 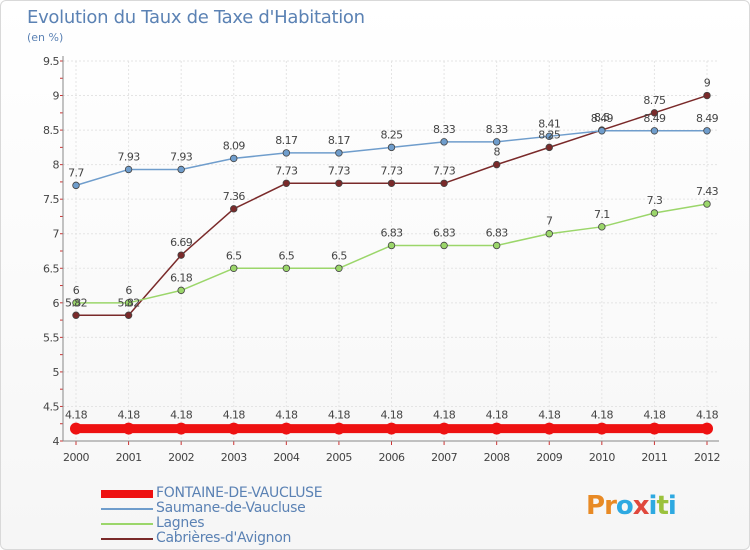 What do you see at coordinates (234, 145) in the screenshot?
I see `data-label: 8.09` at bounding box center [234, 145].